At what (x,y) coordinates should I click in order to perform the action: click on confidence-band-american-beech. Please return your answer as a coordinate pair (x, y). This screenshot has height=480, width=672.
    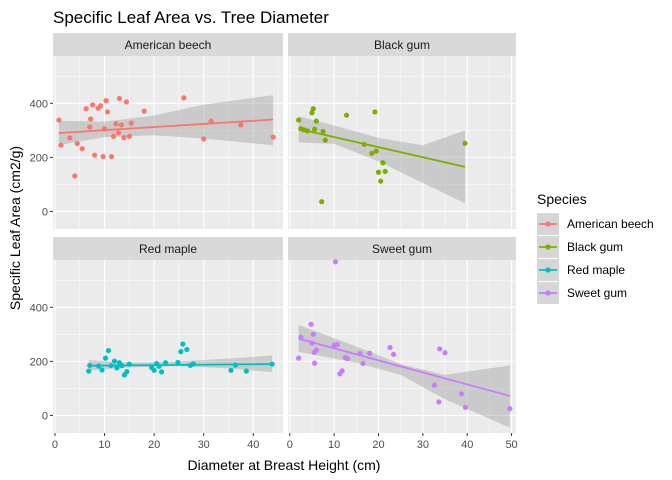
    Looking at the image, I should click on (166, 120).